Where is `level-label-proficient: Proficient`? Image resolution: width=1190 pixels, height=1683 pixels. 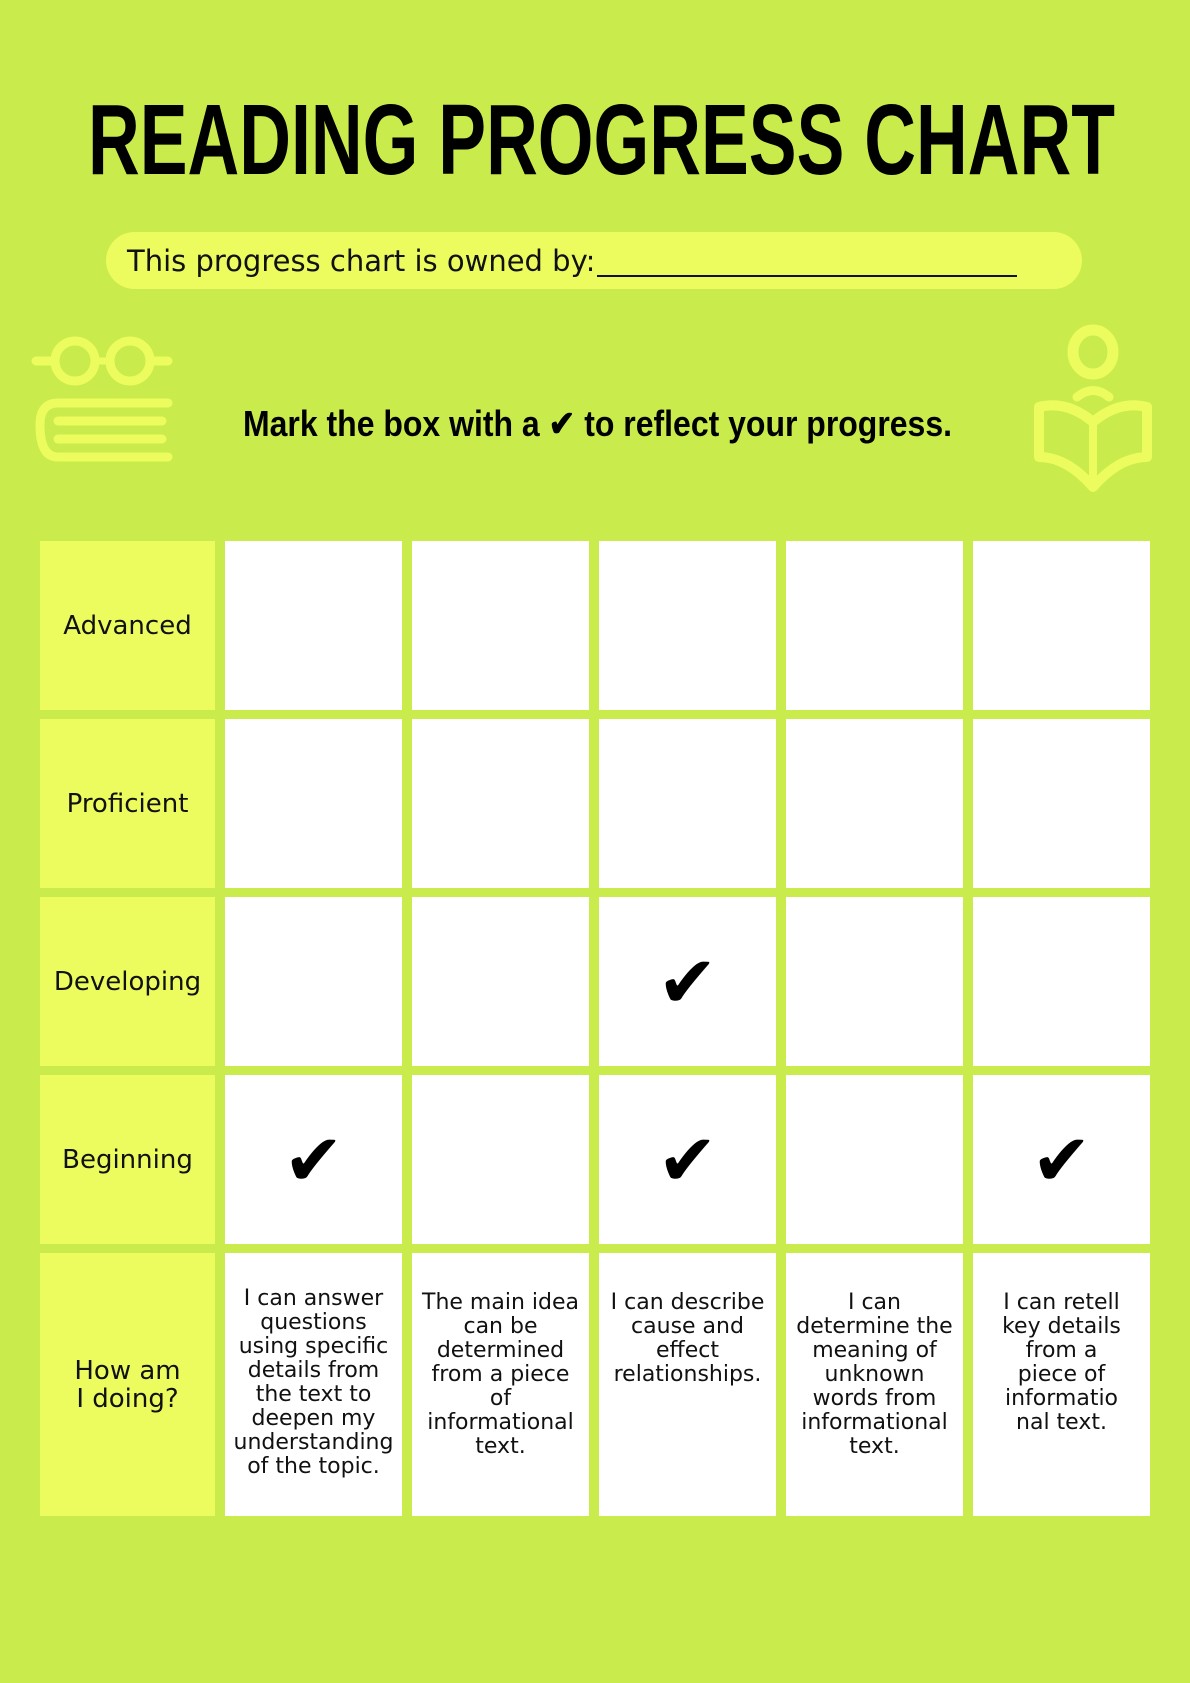
level-label-proficient: Proficient is located at coordinates (127, 803).